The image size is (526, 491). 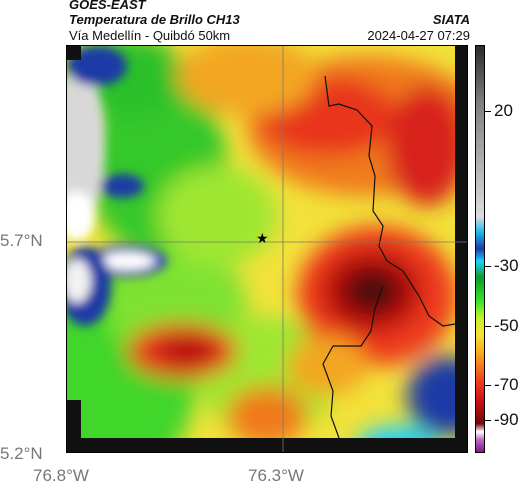 I want to click on colorbar-label: -30, so click(x=506, y=265).